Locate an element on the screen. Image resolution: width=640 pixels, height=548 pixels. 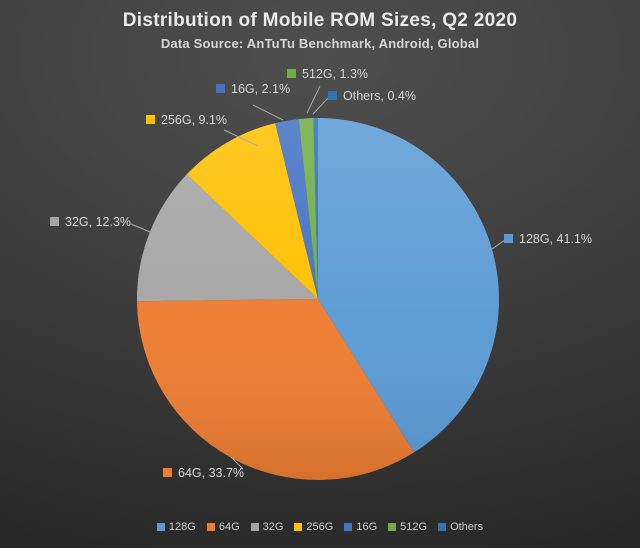
label-marker-32g is located at coordinates (54, 221).